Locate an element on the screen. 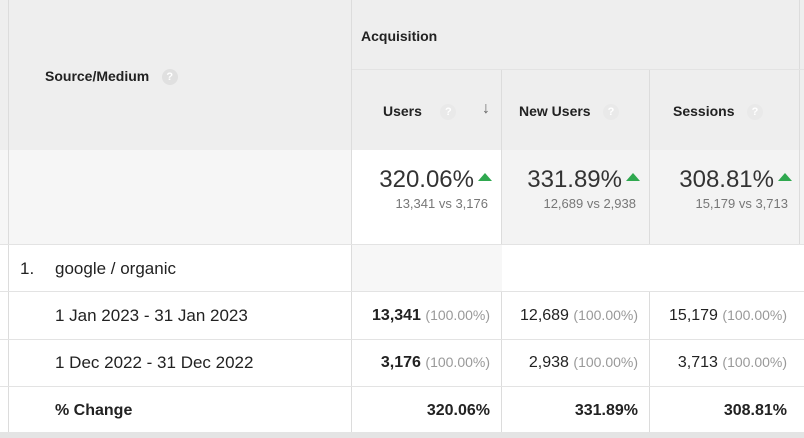 The height and width of the screenshot is (438, 804). summary-users-compare: 13,341 vs 3,176 is located at coordinates (441, 203).